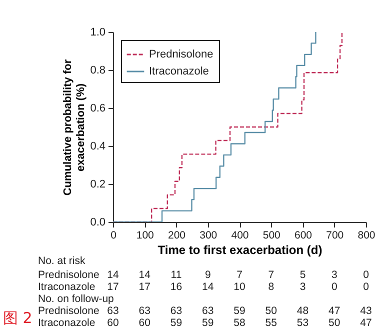  Describe the element at coordinates (98, 70) in the screenshot. I see `y-tick-label: 0.8` at that location.